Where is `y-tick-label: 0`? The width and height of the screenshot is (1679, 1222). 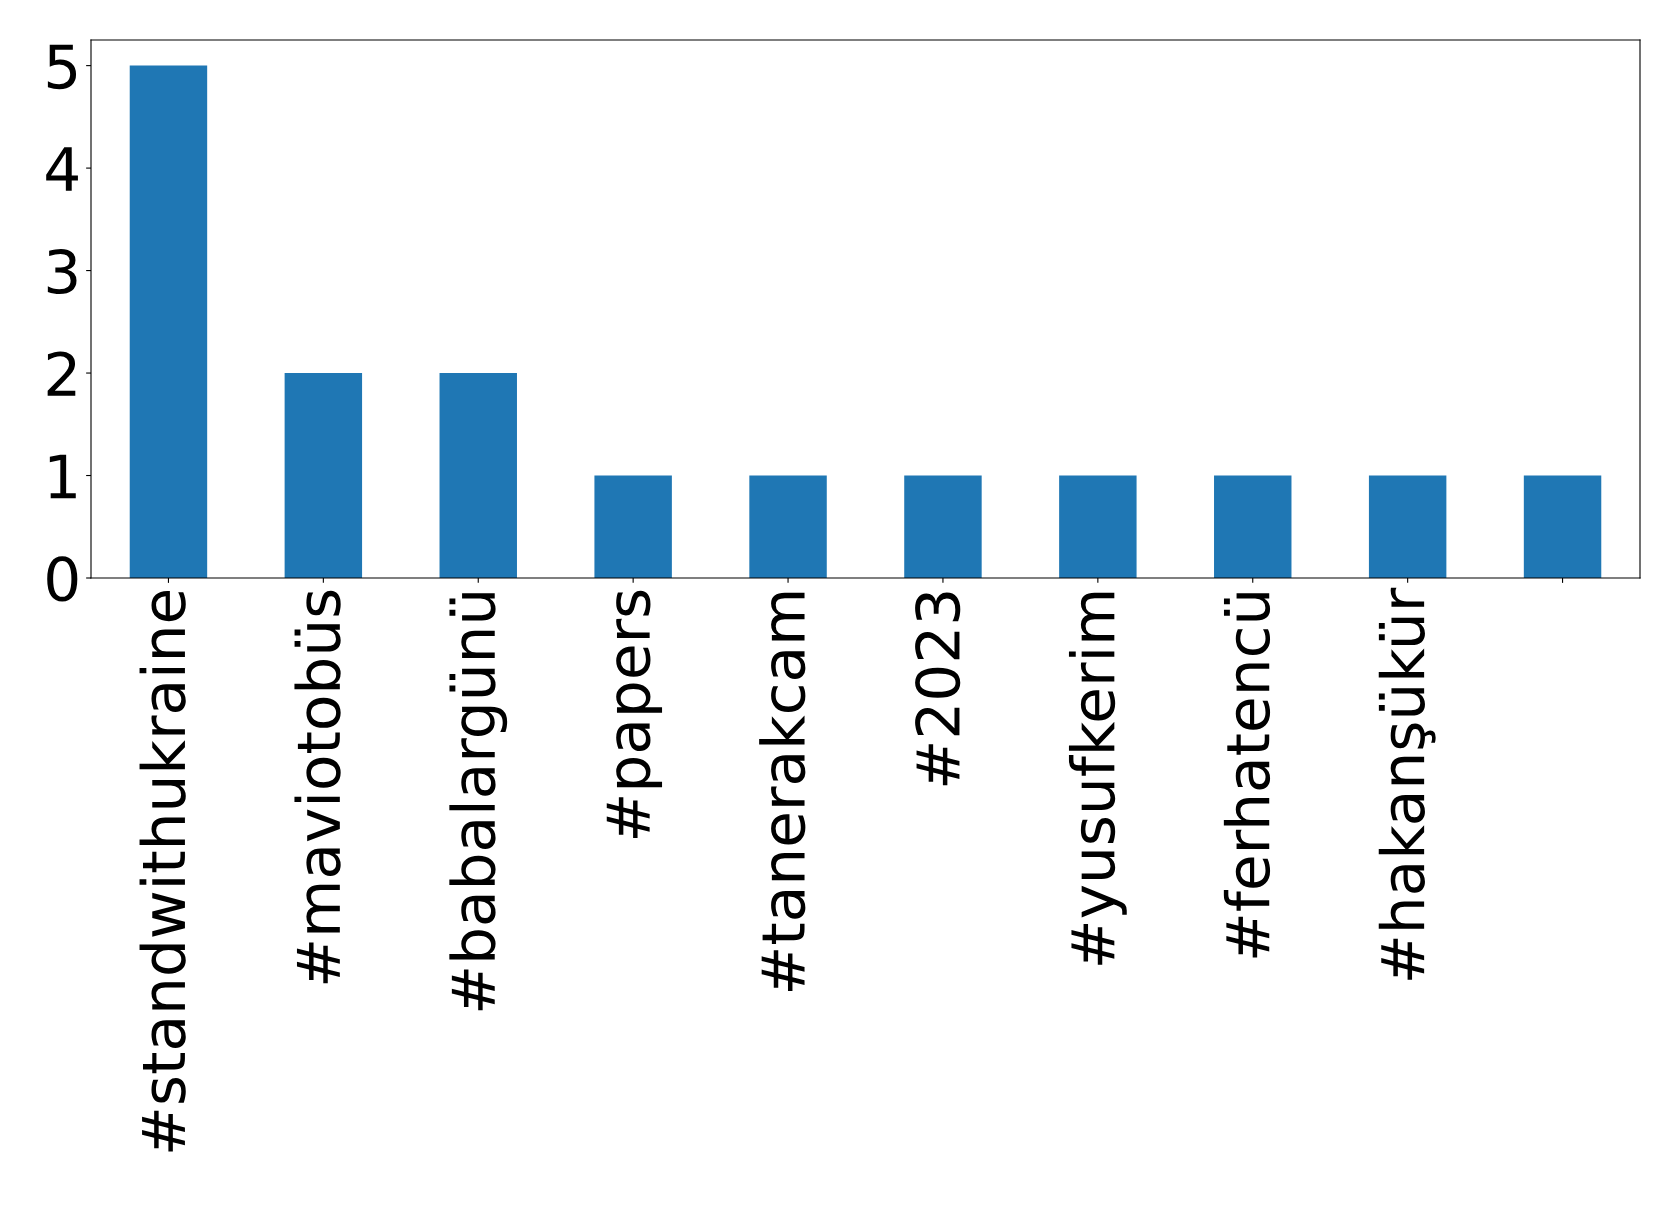
y-tick-label: 0 is located at coordinates (62, 579).